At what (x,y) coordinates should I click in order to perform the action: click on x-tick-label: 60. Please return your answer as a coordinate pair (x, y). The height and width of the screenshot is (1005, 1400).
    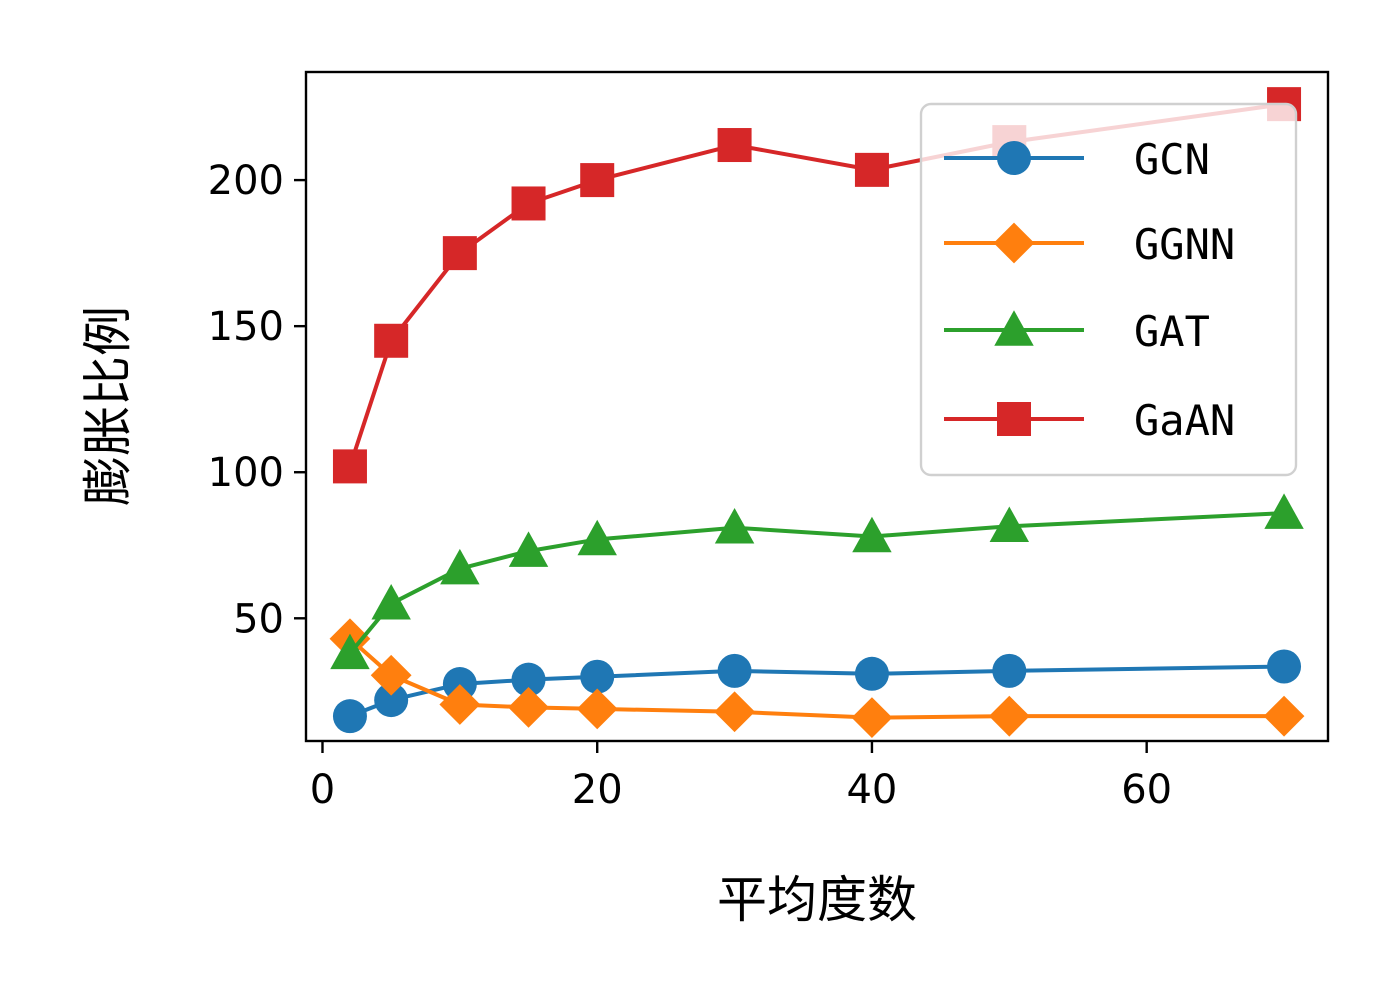
    Looking at the image, I should click on (1146, 790).